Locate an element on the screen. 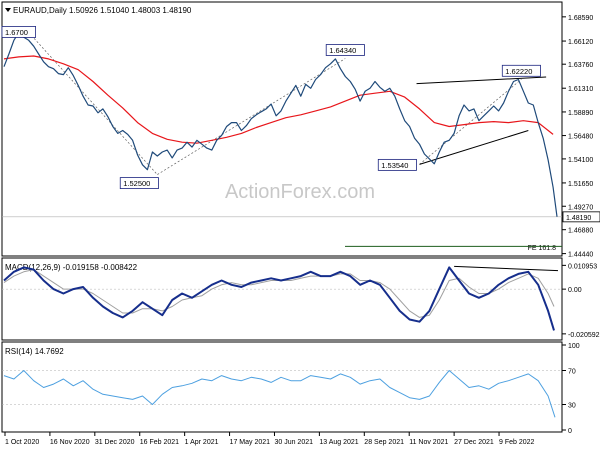 The height and width of the screenshot is (455, 600). price-y-tick-label: 1.46880 is located at coordinates (580, 231).